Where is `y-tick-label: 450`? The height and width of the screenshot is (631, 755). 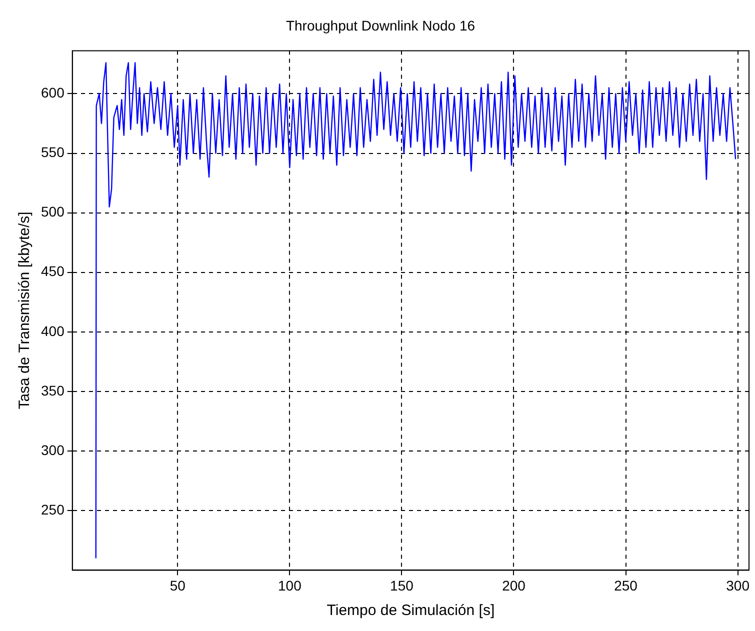 y-tick-label: 450 is located at coordinates (53, 271).